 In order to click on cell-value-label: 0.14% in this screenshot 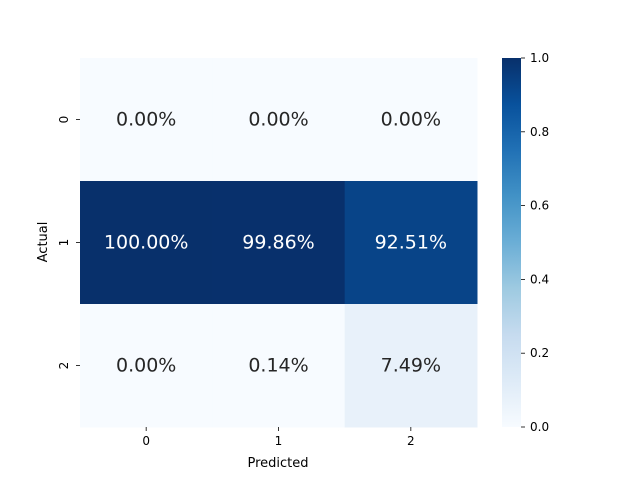, I will do `click(278, 366)`.